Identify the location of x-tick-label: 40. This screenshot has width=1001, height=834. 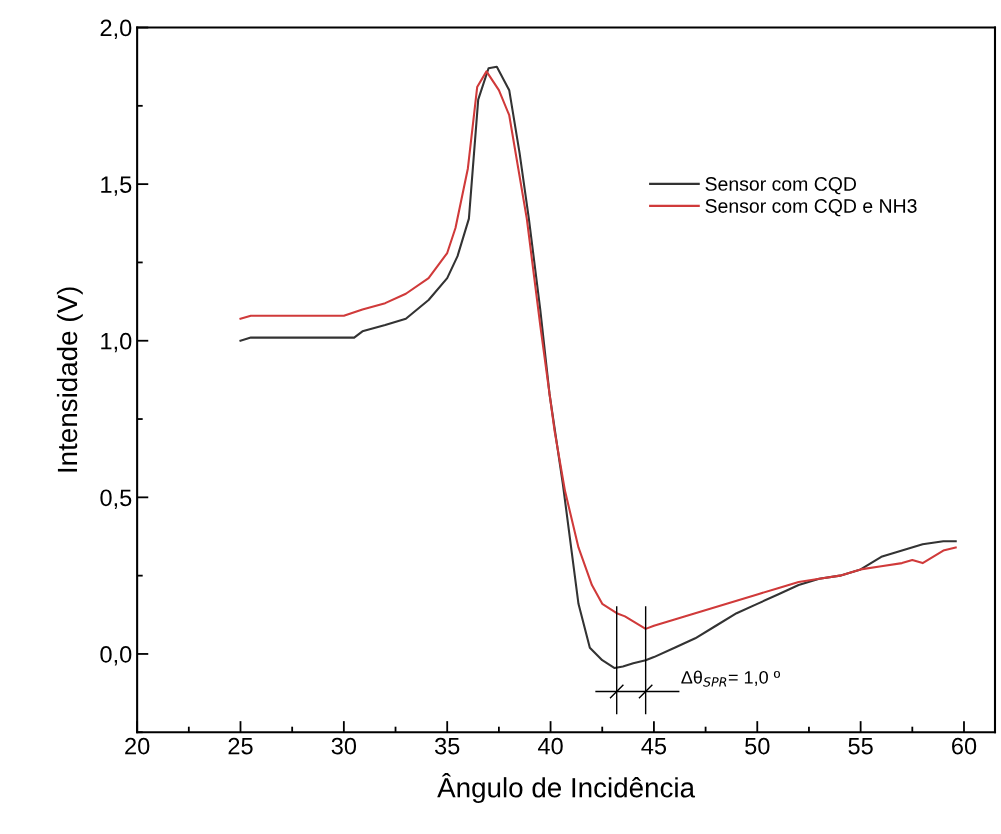
(550, 746).